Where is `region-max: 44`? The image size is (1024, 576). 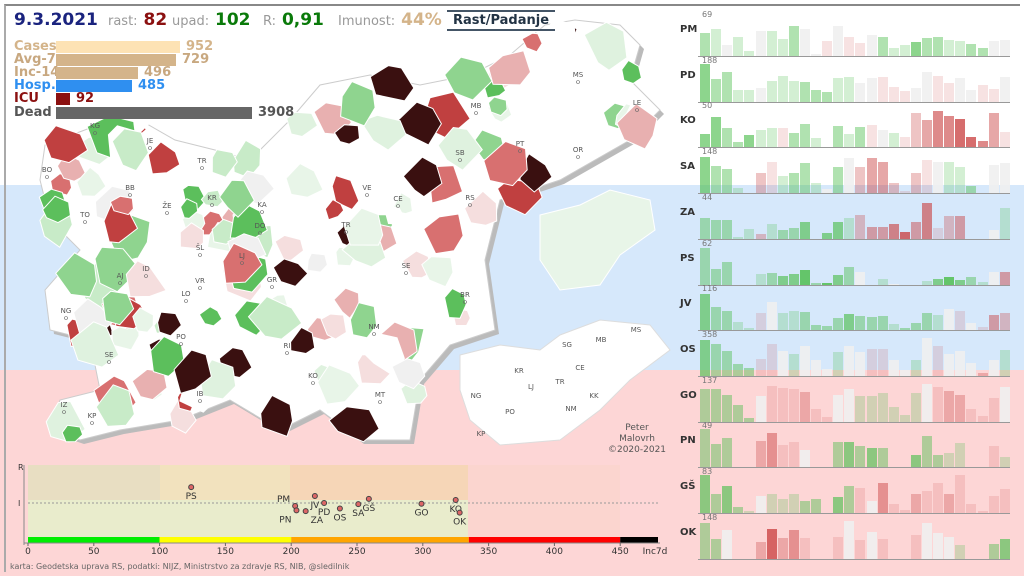
region-max: 44 is located at coordinates (707, 197).